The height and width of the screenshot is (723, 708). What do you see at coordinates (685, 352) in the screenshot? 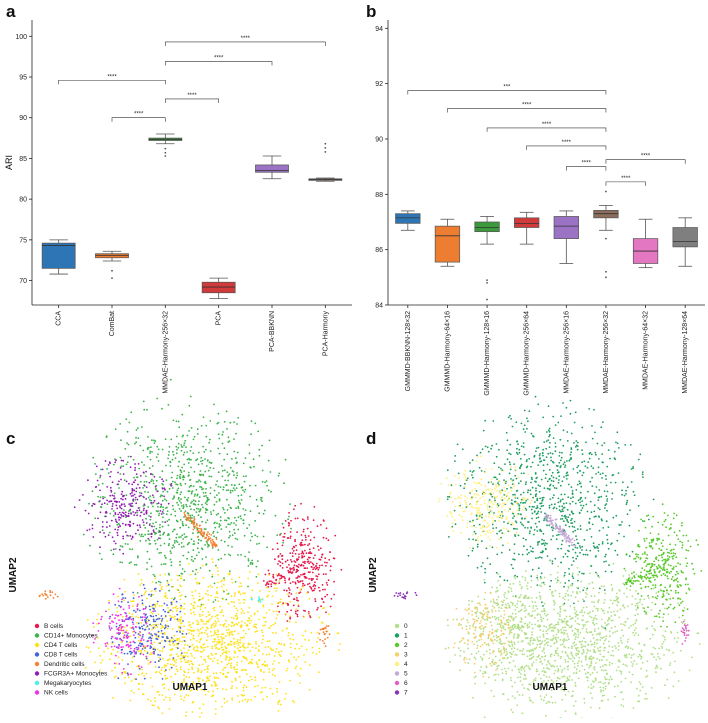
I see `x-tick-label: MMDAE-Harmony-128×64` at bounding box center [685, 352].